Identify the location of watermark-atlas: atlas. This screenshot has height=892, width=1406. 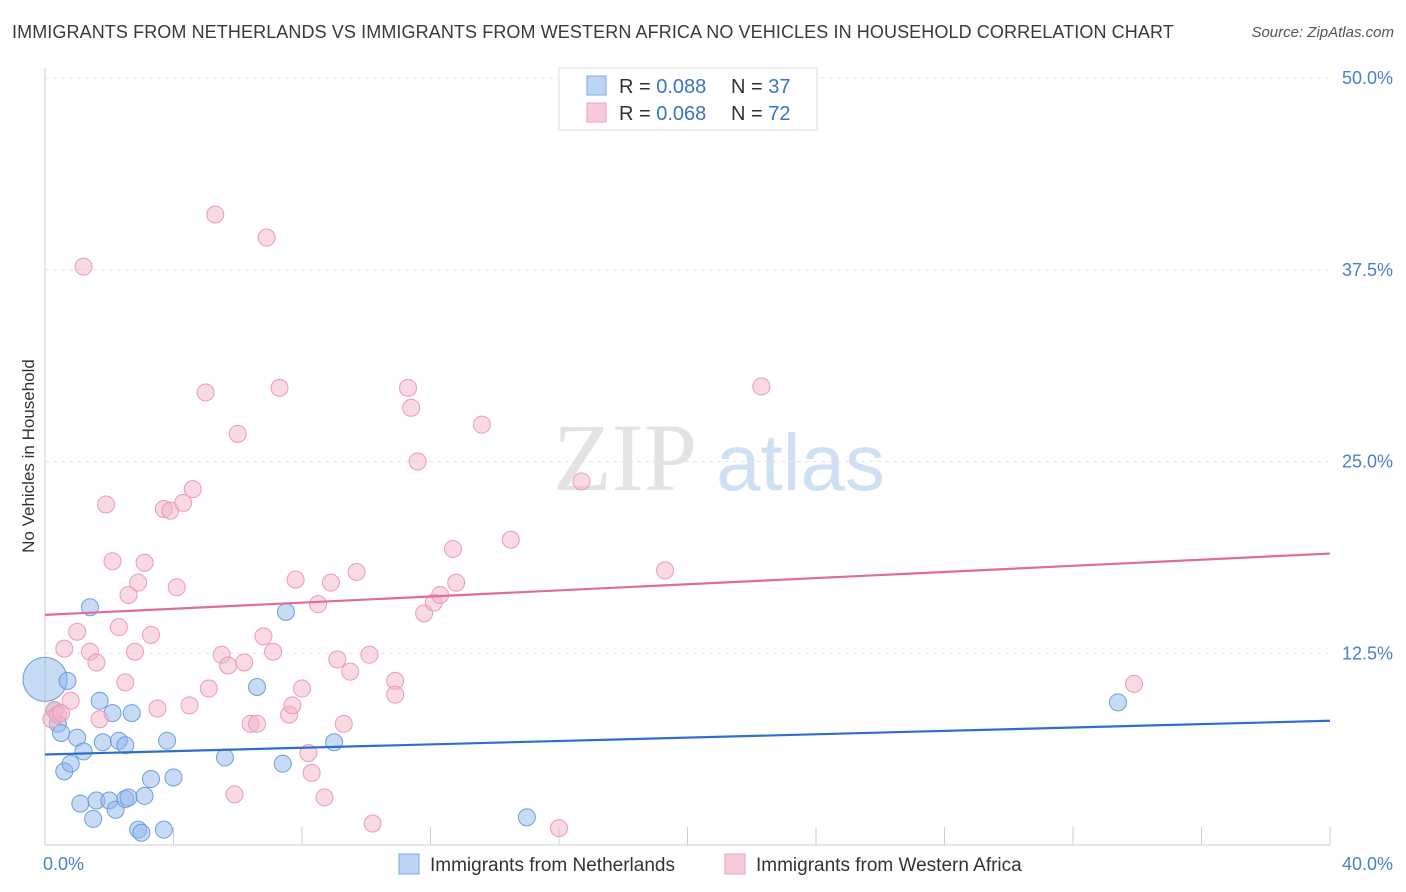
(800, 462).